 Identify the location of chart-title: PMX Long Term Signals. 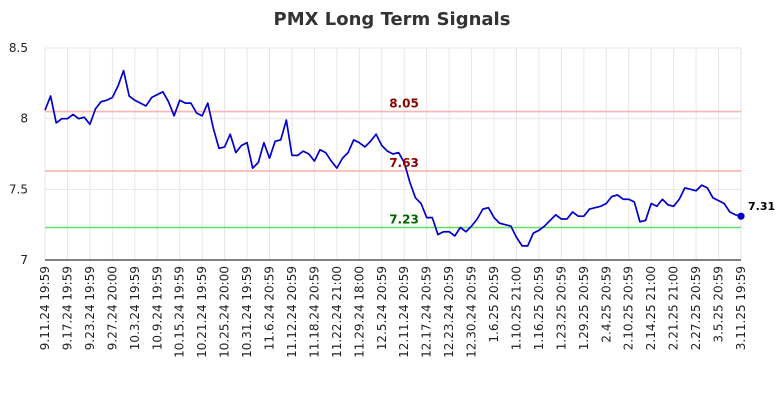
(392, 19).